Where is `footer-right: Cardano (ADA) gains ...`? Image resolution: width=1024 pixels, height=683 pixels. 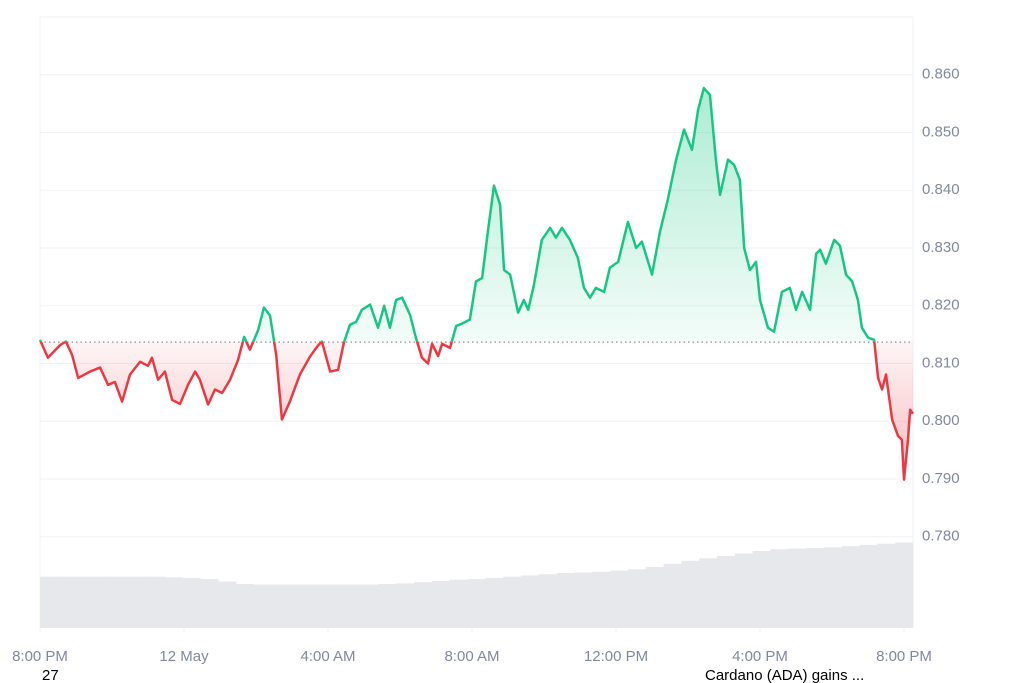 footer-right: Cardano (ADA) gains ... is located at coordinates (784, 675).